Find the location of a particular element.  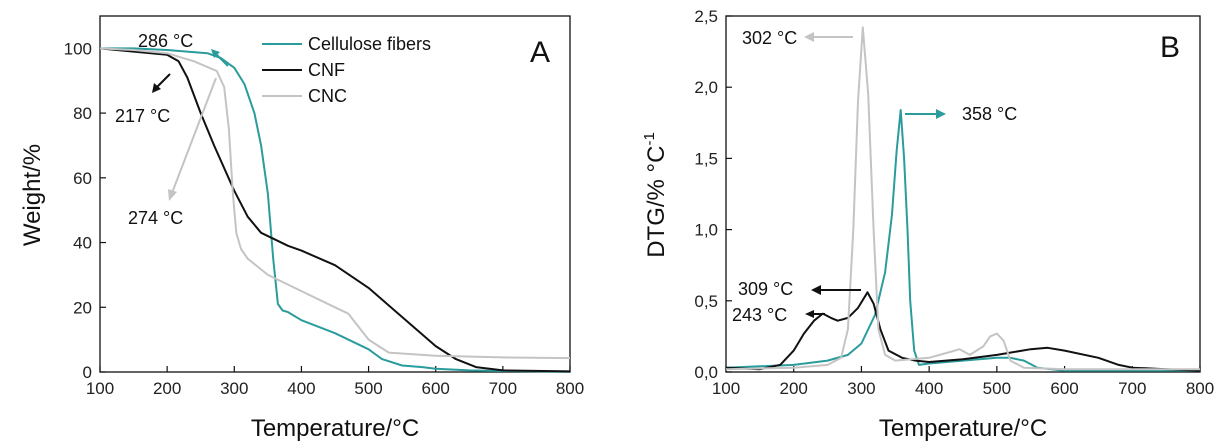

annotation-b-309: 309 °C is located at coordinates (765, 289).